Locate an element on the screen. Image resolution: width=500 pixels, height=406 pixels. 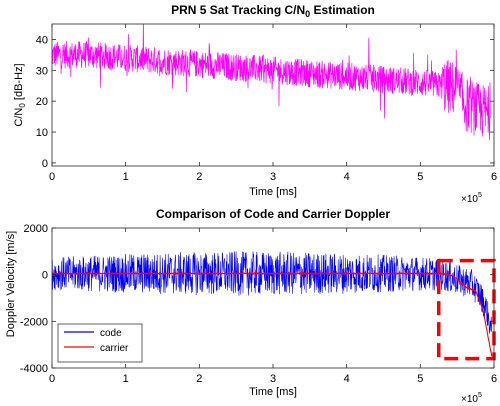
y-tick-label-cn0: 10 is located at coordinates (42, 133).